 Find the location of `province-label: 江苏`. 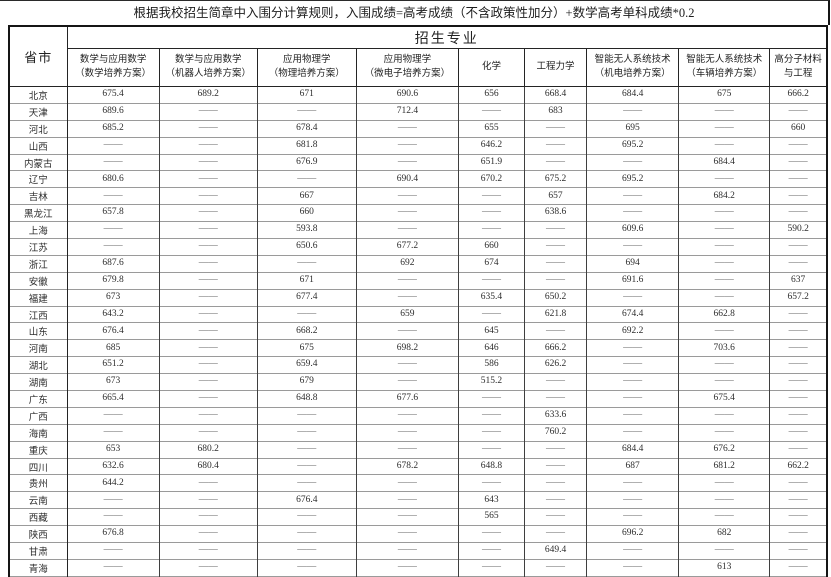

province-label: 江苏 is located at coordinates (38, 247).